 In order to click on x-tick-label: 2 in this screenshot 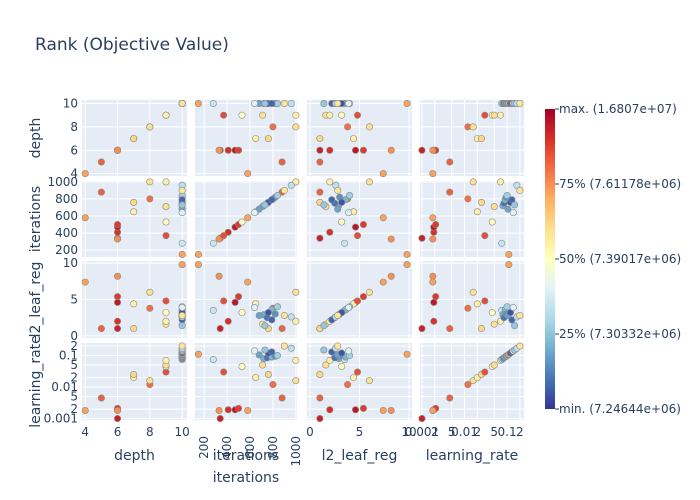, I will do `click(520, 432)`.